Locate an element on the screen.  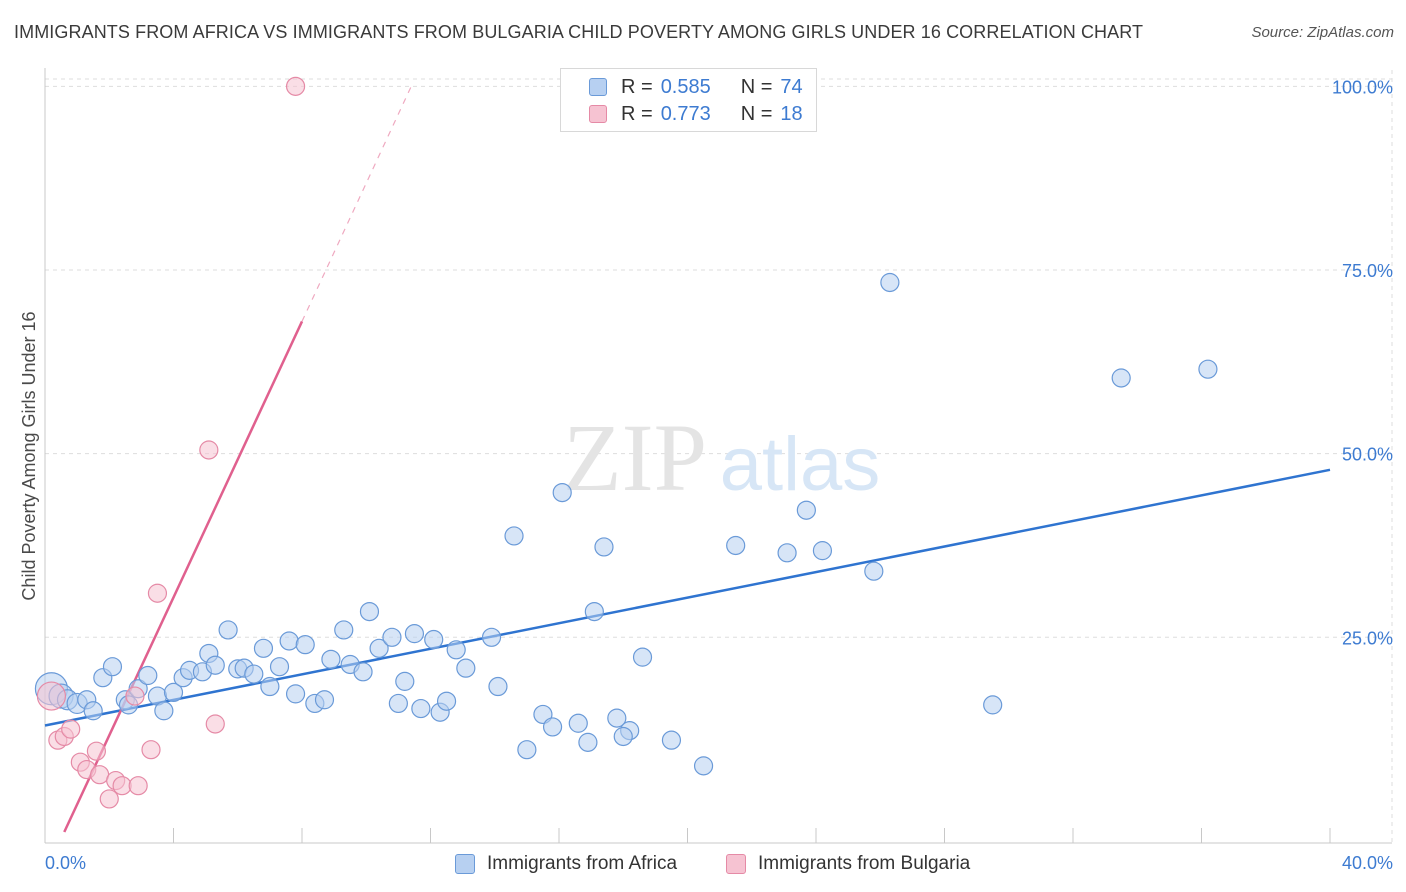
x-tick-label: 40.0% is located at coordinates (1367, 863).